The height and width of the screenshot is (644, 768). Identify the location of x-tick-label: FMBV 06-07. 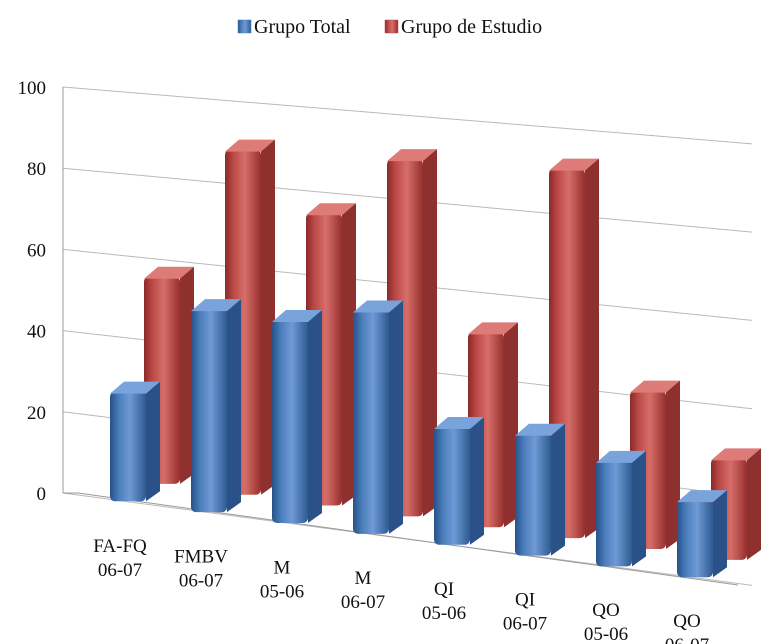
(201, 569).